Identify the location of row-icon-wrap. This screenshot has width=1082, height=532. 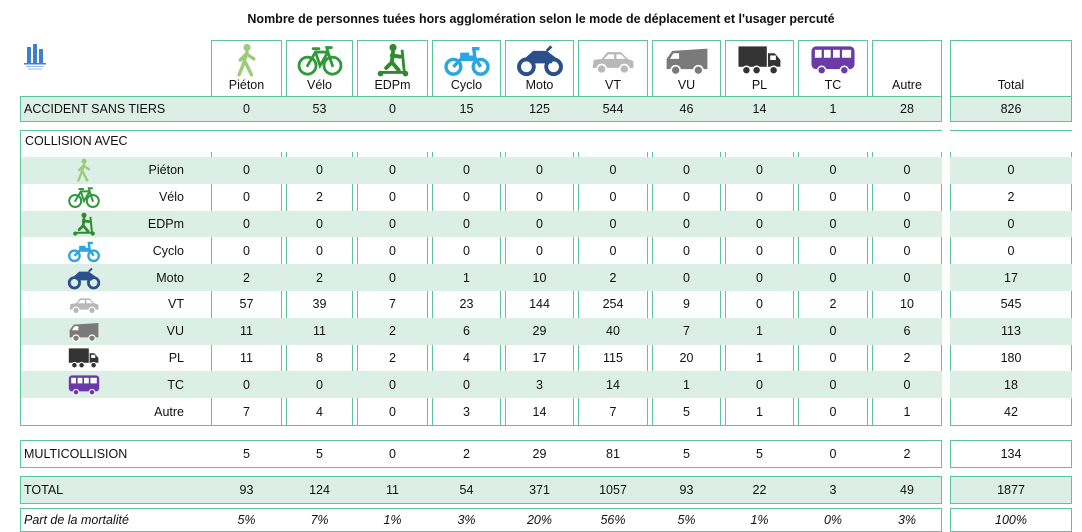
(84, 331).